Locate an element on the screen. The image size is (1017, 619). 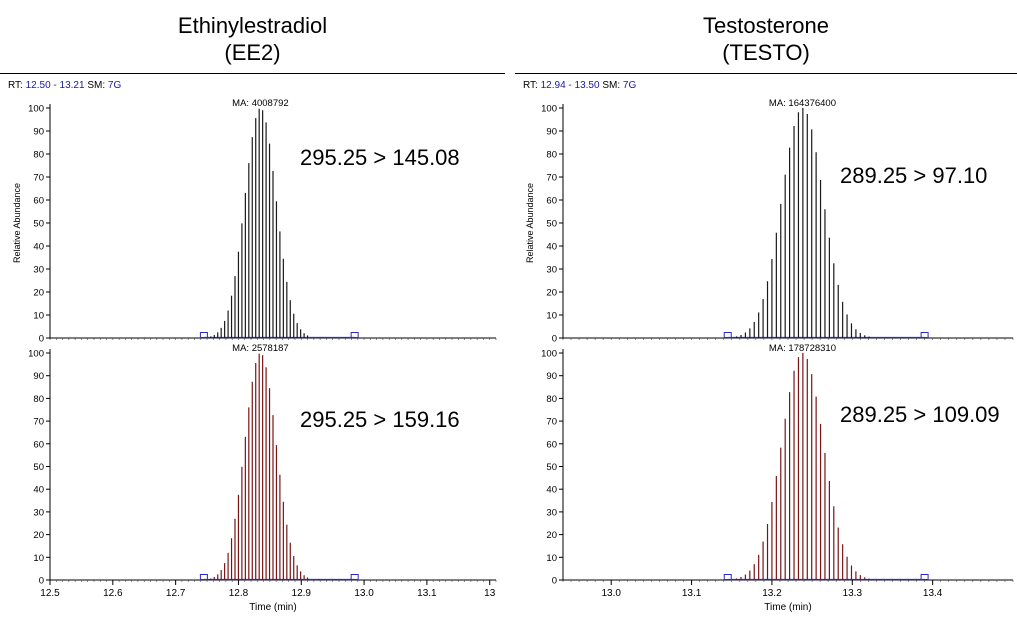
transition-label: 295.25 > 145.08 is located at coordinates (380, 157).